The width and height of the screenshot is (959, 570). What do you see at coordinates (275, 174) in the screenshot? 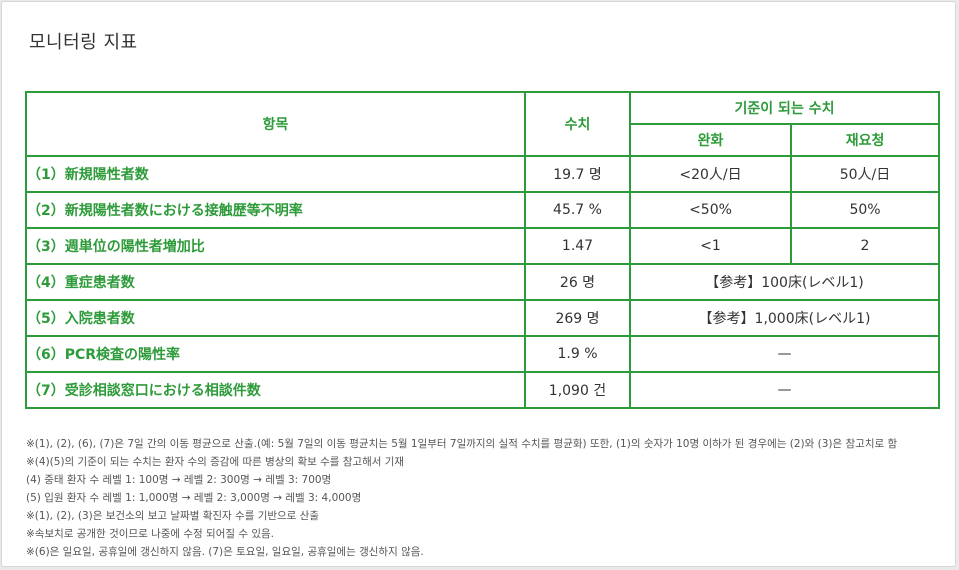
I see `row-label: （1）新規陽性者数` at bounding box center [275, 174].